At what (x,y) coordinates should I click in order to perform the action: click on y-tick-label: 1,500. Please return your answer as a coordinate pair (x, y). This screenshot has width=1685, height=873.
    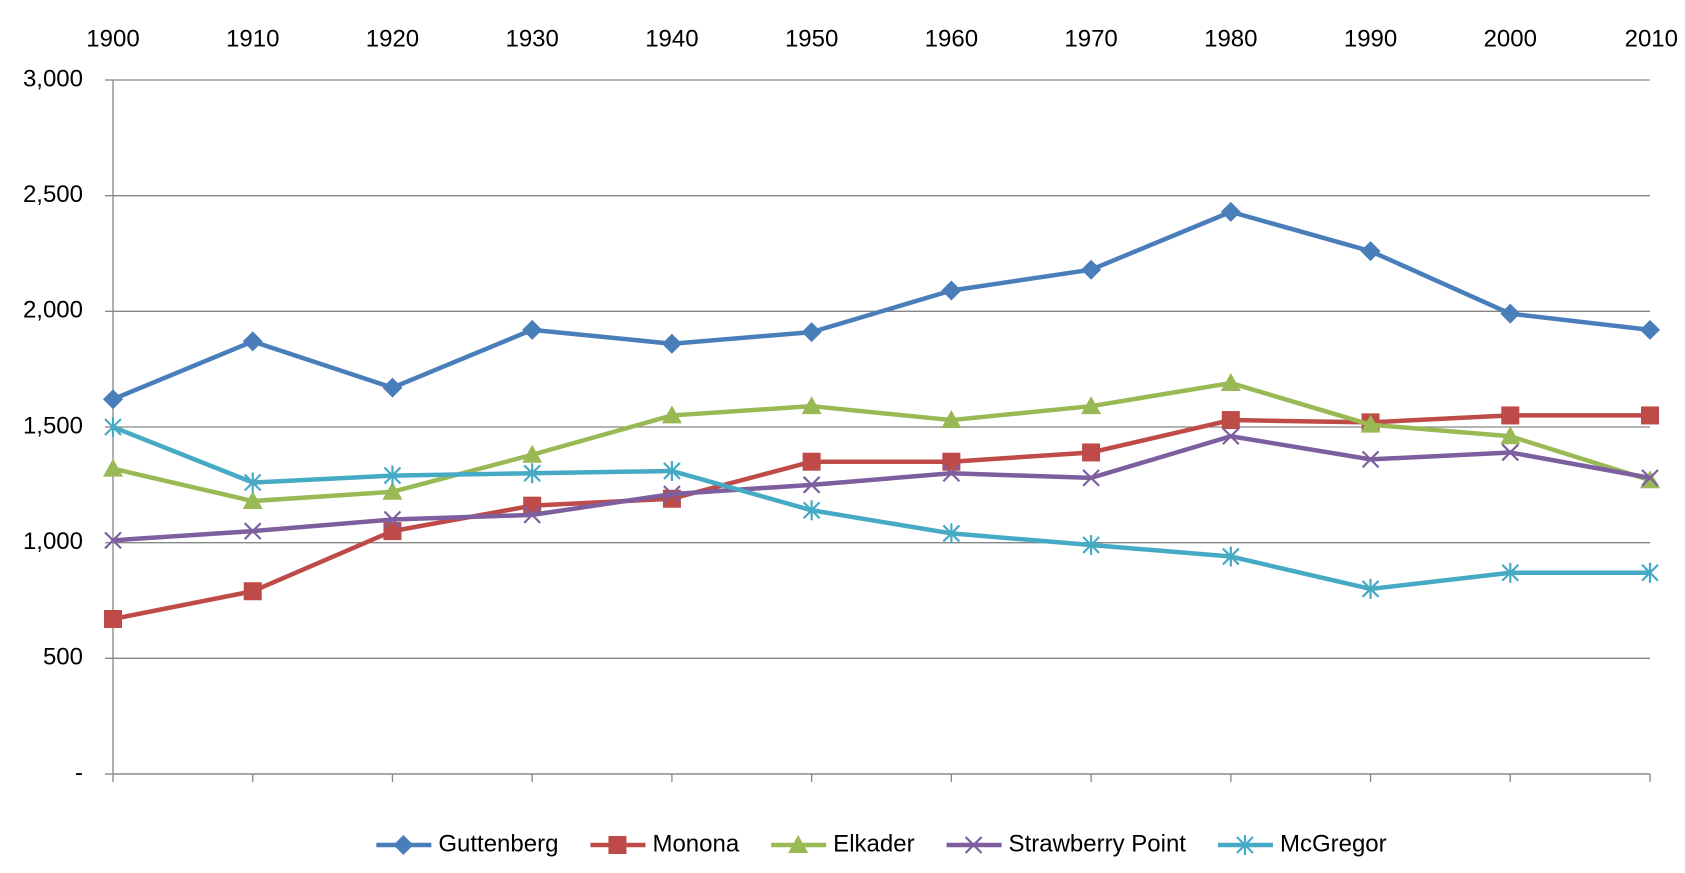
    Looking at the image, I should click on (53, 425).